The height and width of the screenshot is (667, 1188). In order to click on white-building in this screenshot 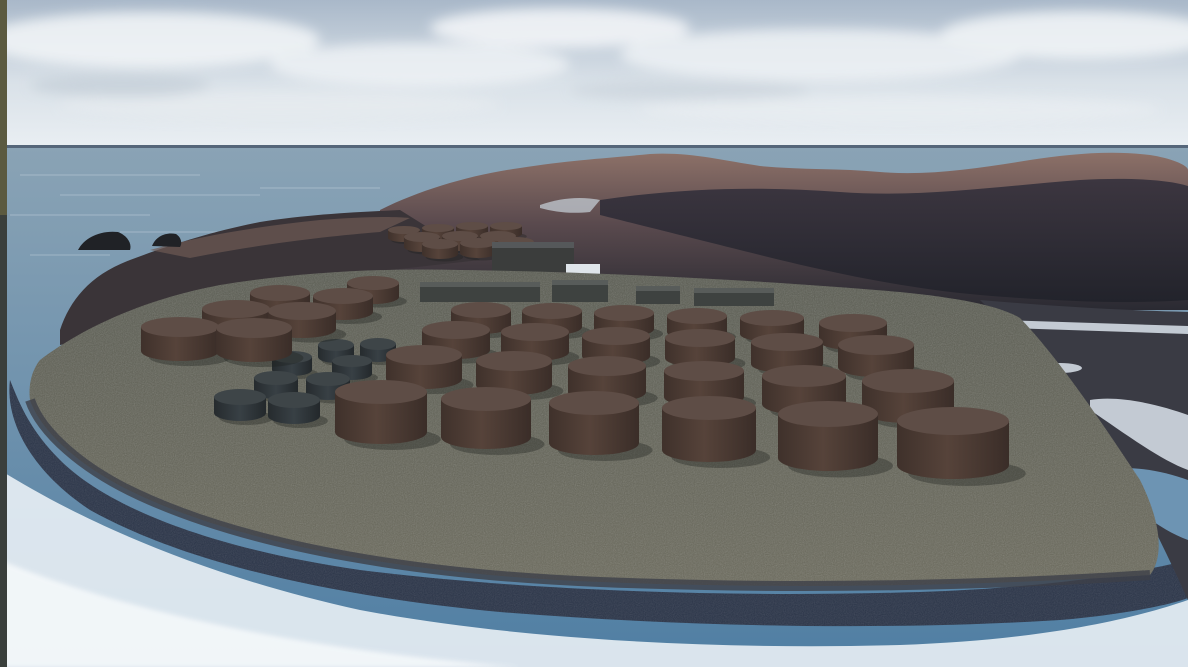, I will do `click(583, 269)`.